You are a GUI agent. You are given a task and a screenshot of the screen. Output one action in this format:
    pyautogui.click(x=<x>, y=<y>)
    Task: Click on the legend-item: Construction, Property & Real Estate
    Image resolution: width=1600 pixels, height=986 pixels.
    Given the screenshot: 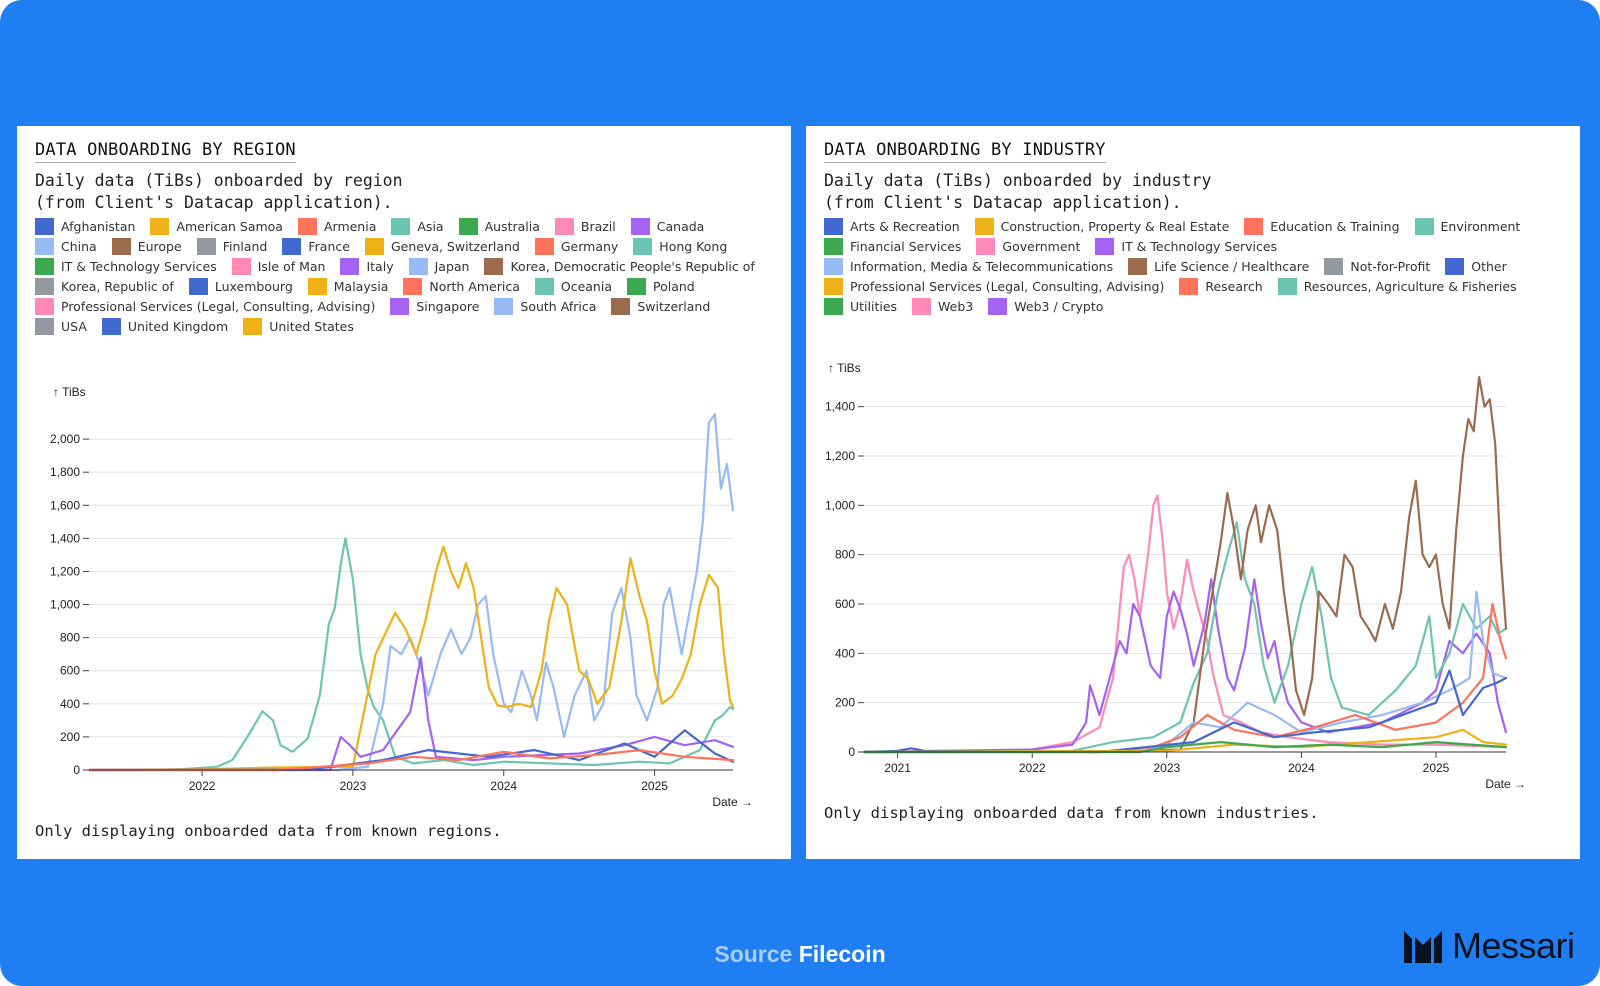 What is the action you would take?
    pyautogui.click(x=1102, y=226)
    